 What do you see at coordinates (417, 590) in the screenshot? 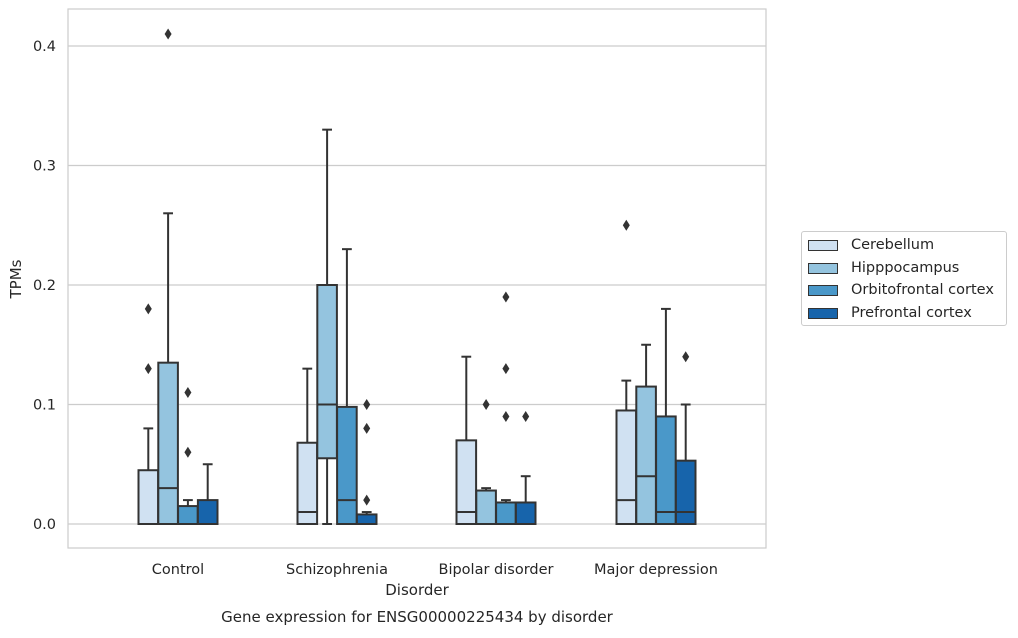
I see `x-axis-label: Disorder` at bounding box center [417, 590].